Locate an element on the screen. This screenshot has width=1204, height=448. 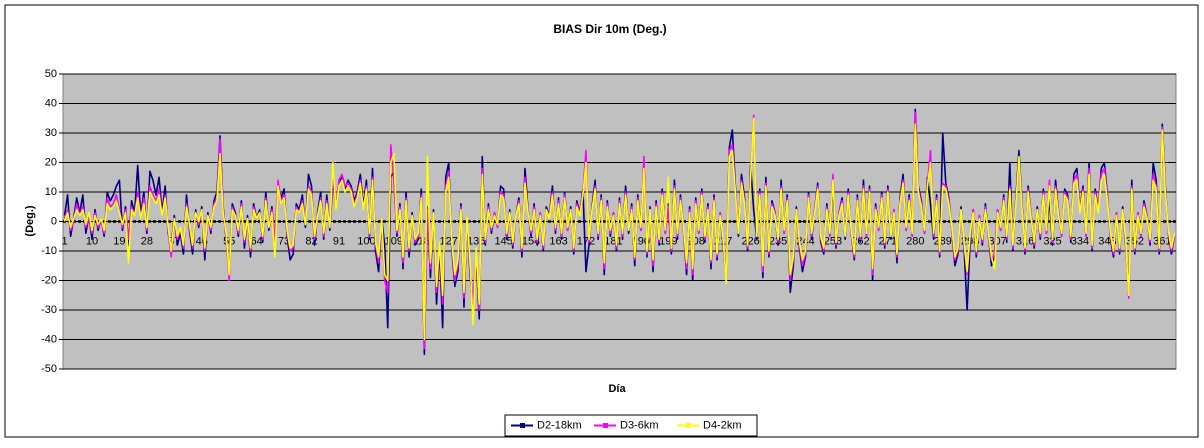
chart-title: BIAS Dir 10m (Deg.) is located at coordinates (609, 29).